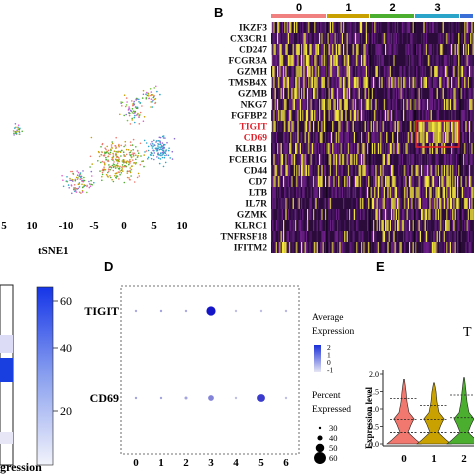 The width and height of the screenshot is (474, 474). I want to click on percent-legend-label: 40, so click(333, 438).